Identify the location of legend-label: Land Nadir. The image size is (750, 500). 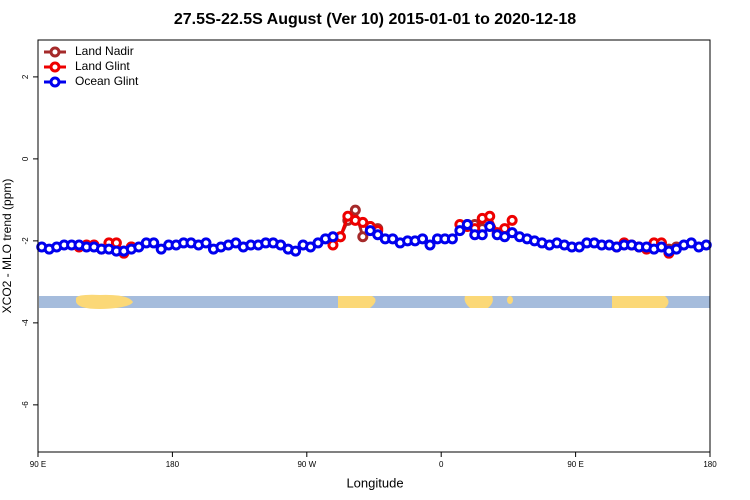
(104, 51).